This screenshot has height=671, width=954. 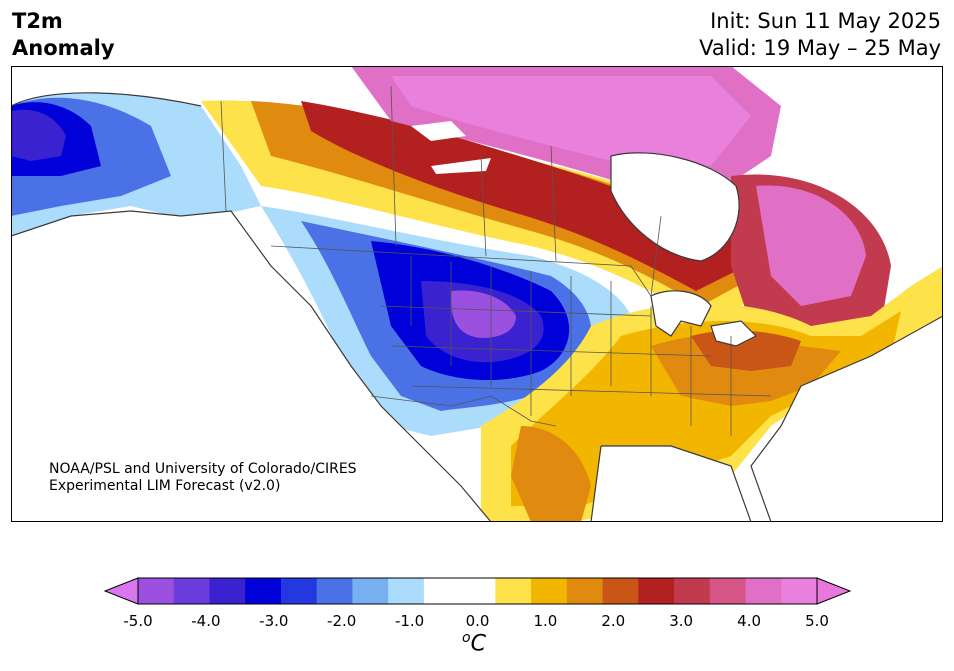 I want to click on colorbar-tick-label: -3.0, so click(x=274, y=621).